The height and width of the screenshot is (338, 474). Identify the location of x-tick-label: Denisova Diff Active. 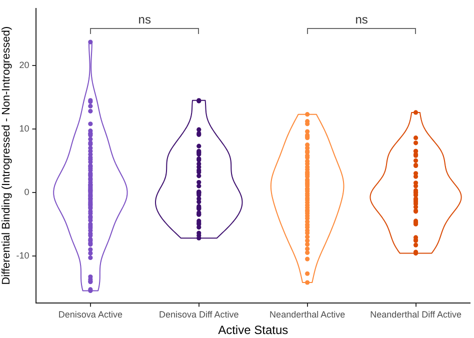
(198, 315).